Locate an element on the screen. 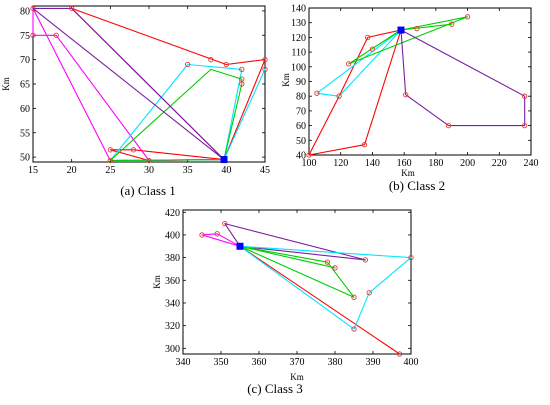  x-tick-label: 180 is located at coordinates (435, 163).